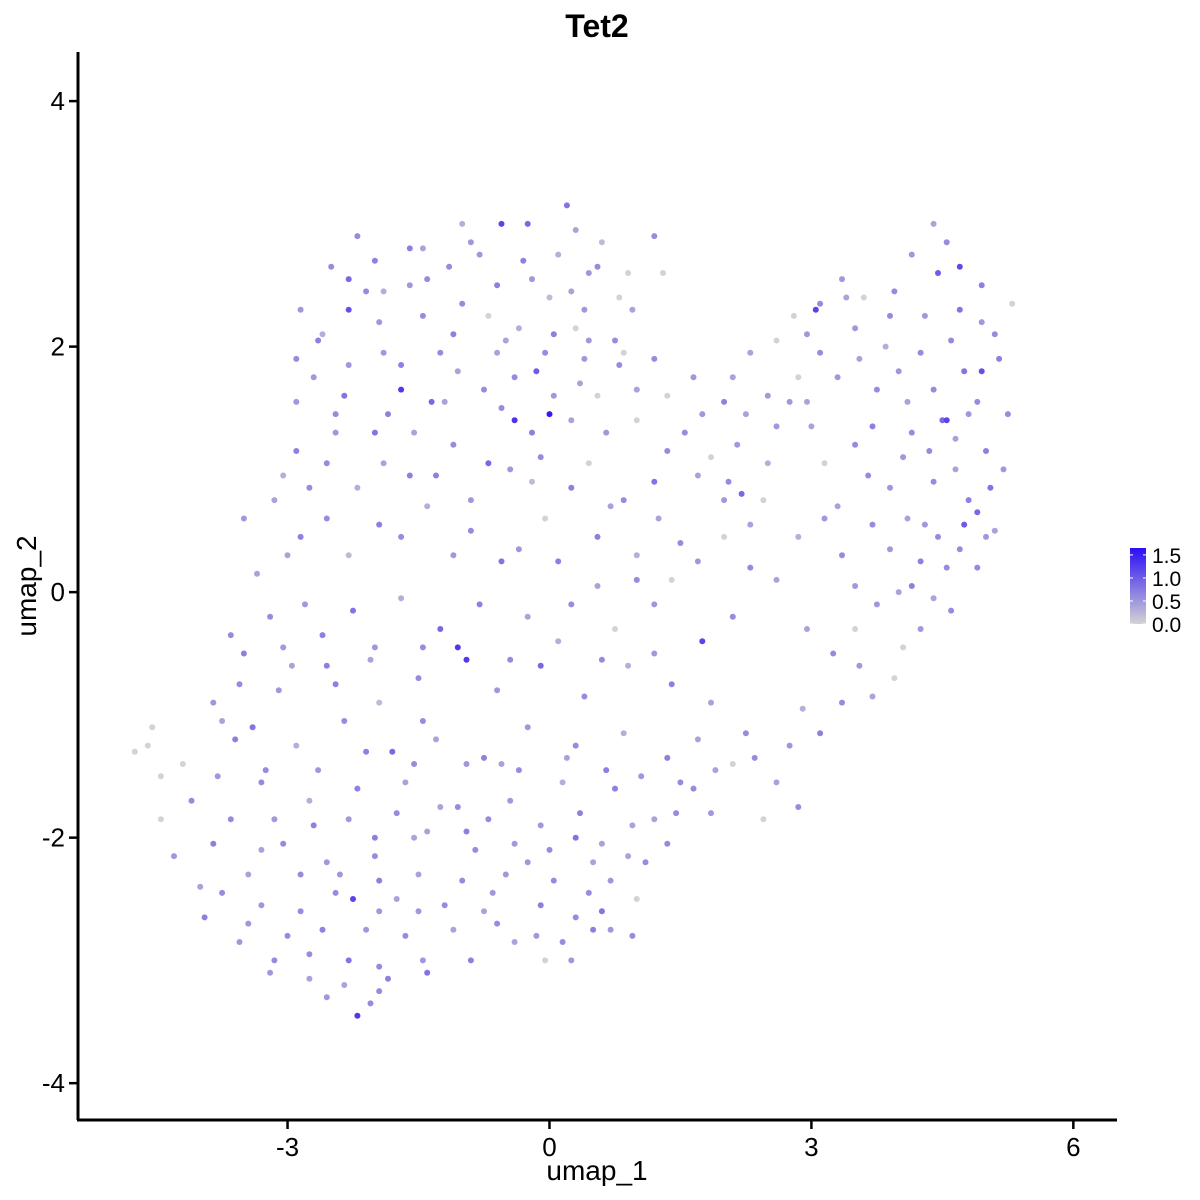  Describe the element at coordinates (1166, 625) in the screenshot. I see `legend-tick-label: 0.0` at that location.